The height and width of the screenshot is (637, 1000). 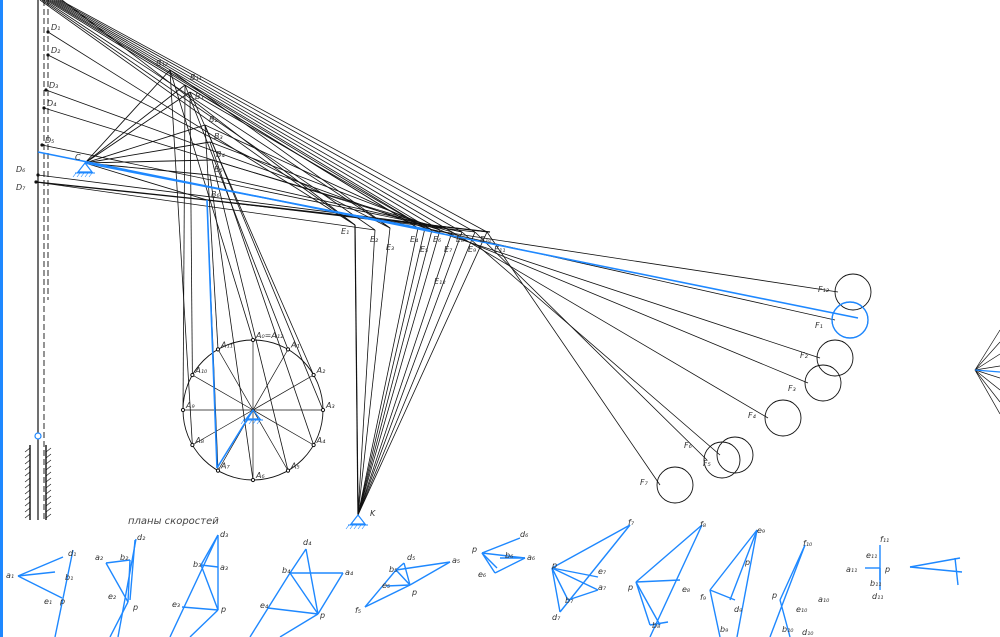 What do you see at coordinates (808, 632) in the screenshot?
I see `velocity-label: d₁₀` at bounding box center [808, 632].